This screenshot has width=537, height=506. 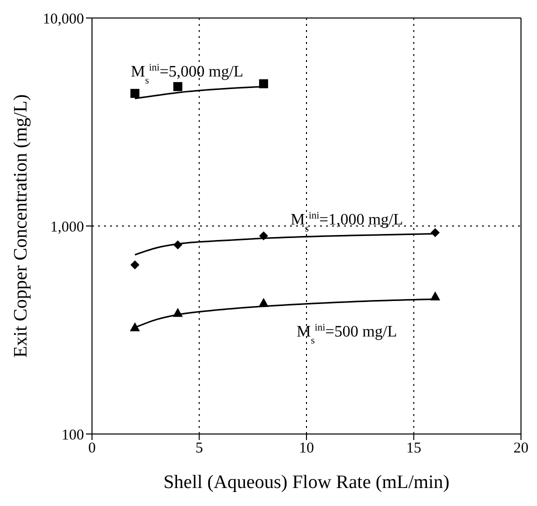 I want to click on x-tick-label: 10, so click(x=306, y=448).